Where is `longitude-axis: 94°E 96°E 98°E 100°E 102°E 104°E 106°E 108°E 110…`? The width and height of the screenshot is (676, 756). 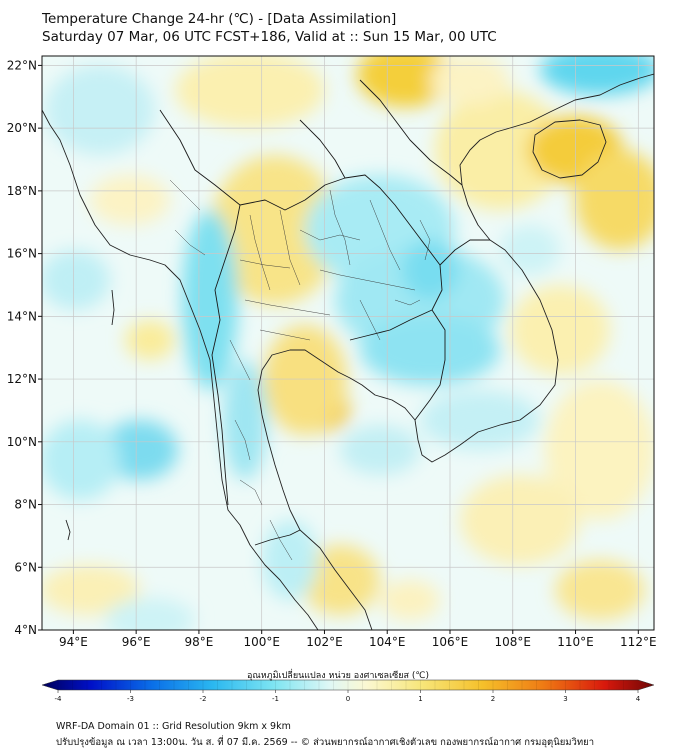
longitude-axis: 94°E 96°E 98°E 100°E 102°E 104°E 106°E 108°E 110… is located at coordinates (358, 639).